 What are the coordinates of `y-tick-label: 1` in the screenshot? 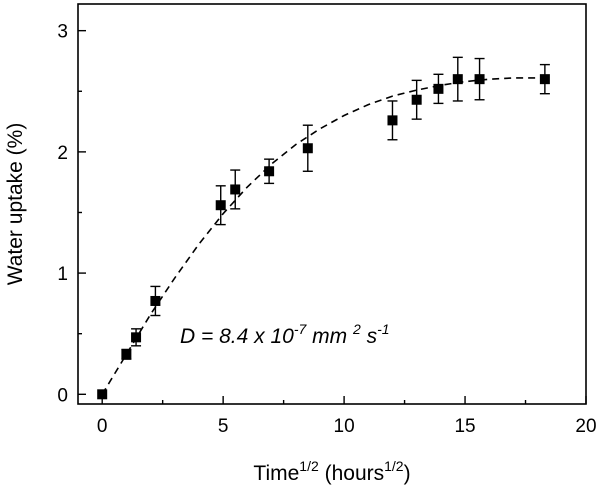 It's located at (62, 274).